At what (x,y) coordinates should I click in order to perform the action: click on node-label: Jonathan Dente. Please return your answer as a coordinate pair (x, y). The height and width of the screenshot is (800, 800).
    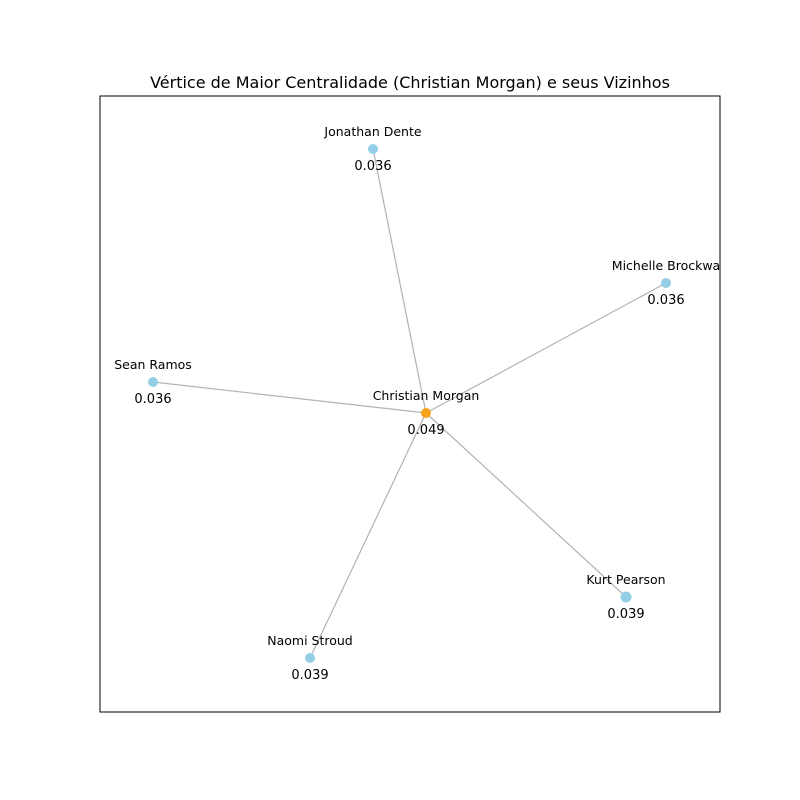
    Looking at the image, I should click on (372, 131).